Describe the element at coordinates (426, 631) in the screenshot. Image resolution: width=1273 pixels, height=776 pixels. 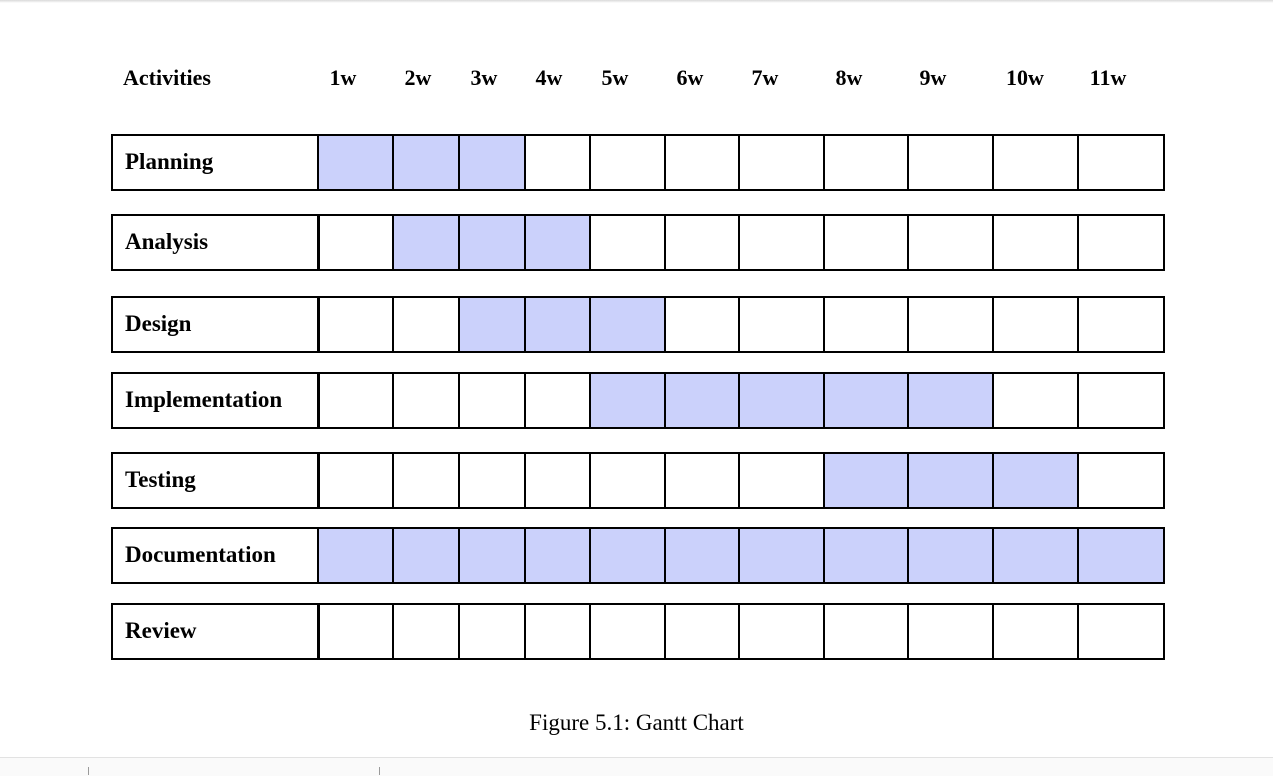
I see `gantt-empty-cell-review-2w` at that location.